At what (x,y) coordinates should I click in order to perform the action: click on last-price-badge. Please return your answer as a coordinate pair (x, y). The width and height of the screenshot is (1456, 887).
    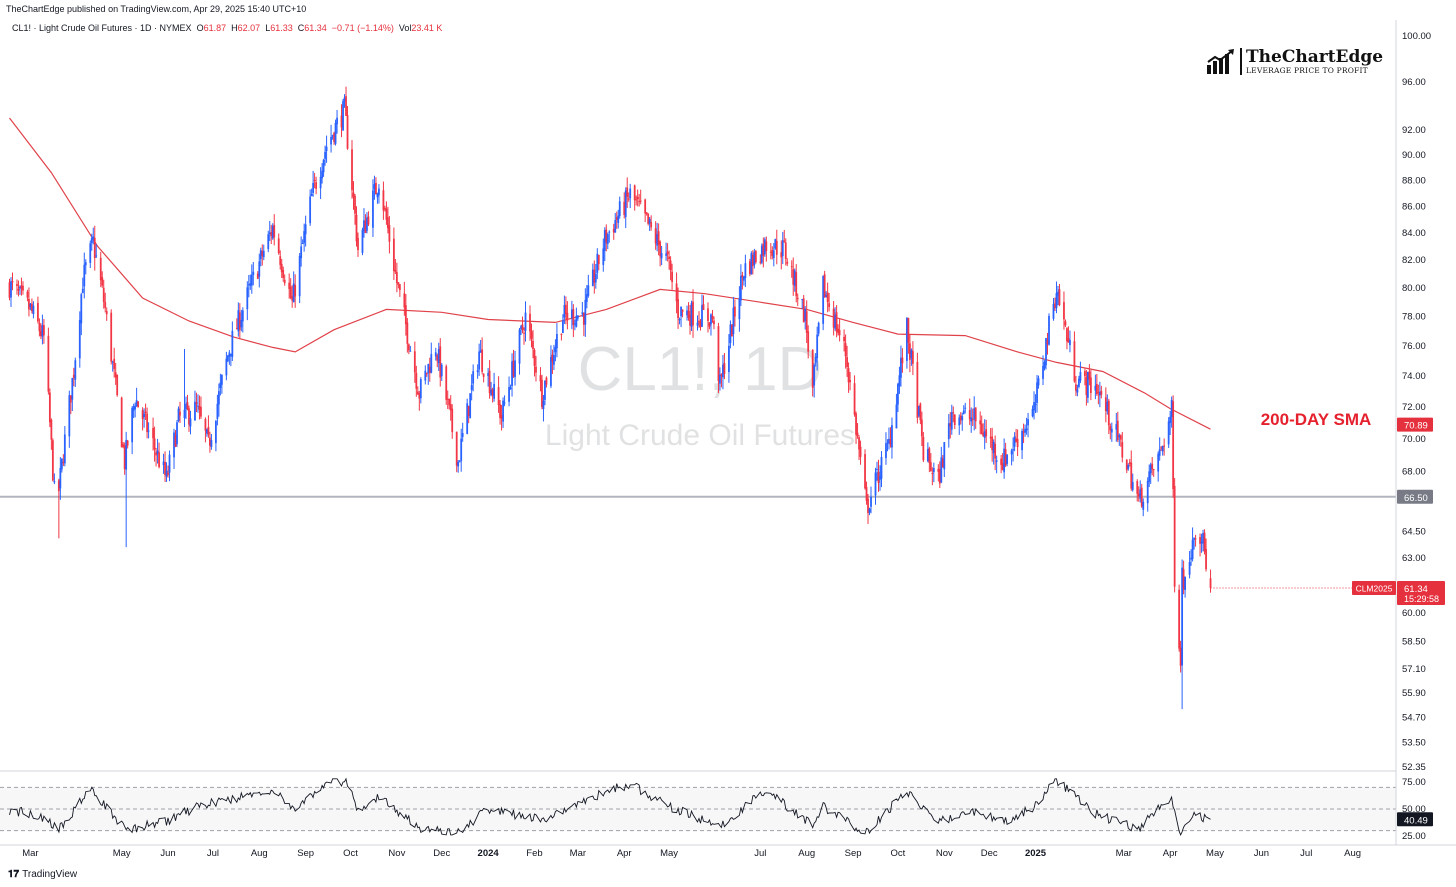
    Looking at the image, I should click on (1421, 593).